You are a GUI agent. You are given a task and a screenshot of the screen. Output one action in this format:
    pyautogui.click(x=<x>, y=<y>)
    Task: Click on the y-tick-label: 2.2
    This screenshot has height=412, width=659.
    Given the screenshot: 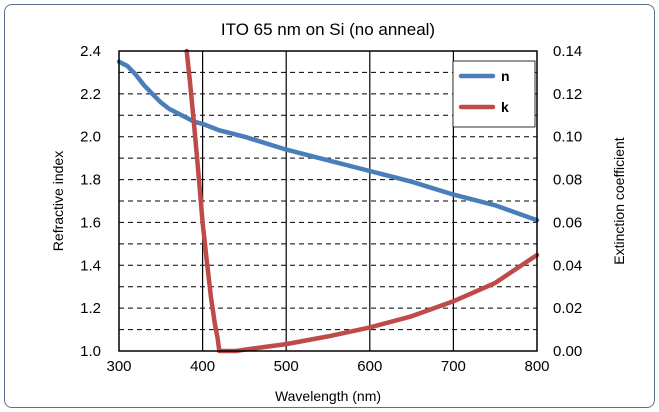 What is the action you would take?
    pyautogui.click(x=90, y=94)
    